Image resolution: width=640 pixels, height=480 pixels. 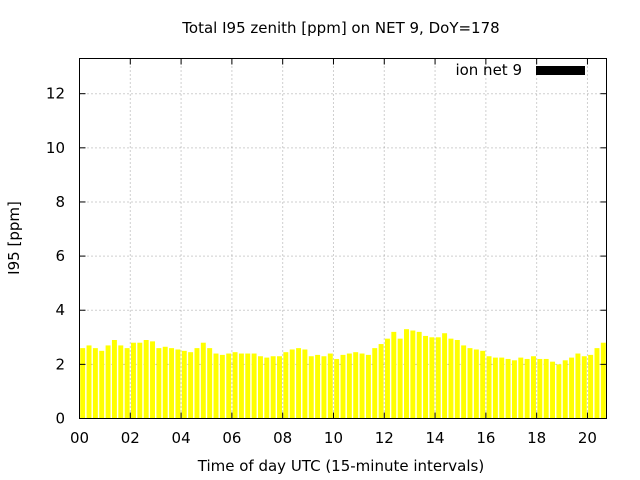 I want to click on x-tick-label: 02, so click(x=130, y=438).